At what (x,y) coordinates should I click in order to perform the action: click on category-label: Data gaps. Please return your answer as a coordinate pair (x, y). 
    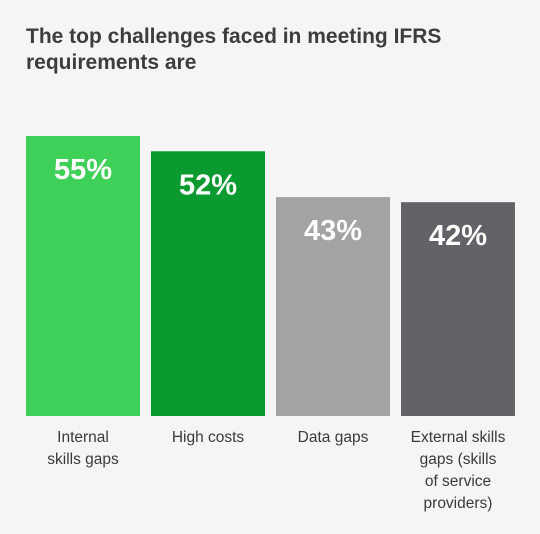
    Looking at the image, I should click on (333, 437).